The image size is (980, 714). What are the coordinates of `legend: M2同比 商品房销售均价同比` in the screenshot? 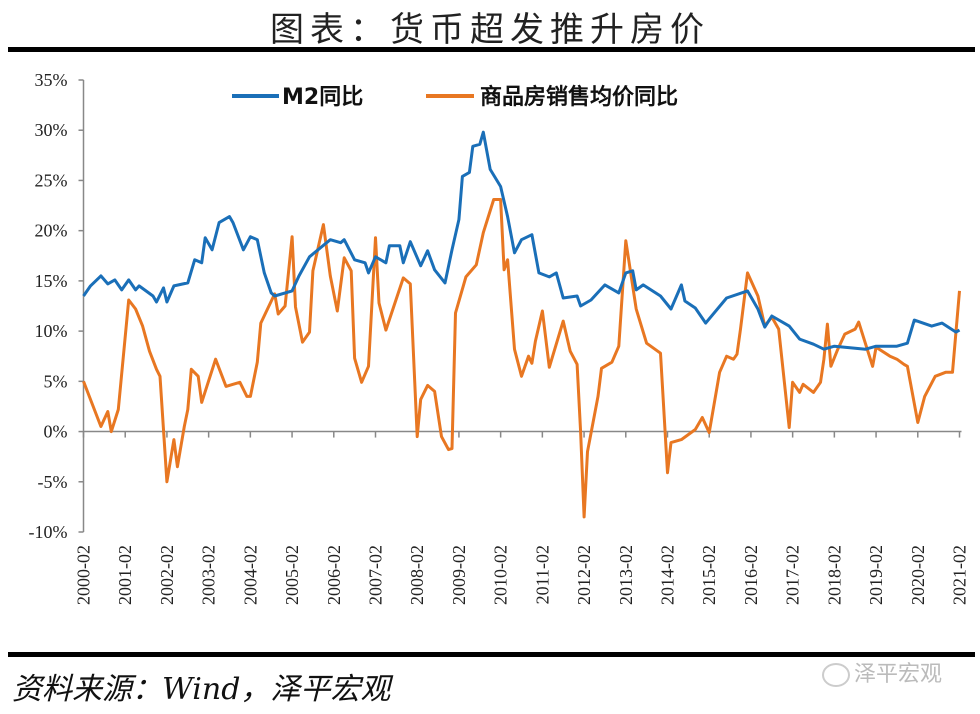 It's located at (455, 97).